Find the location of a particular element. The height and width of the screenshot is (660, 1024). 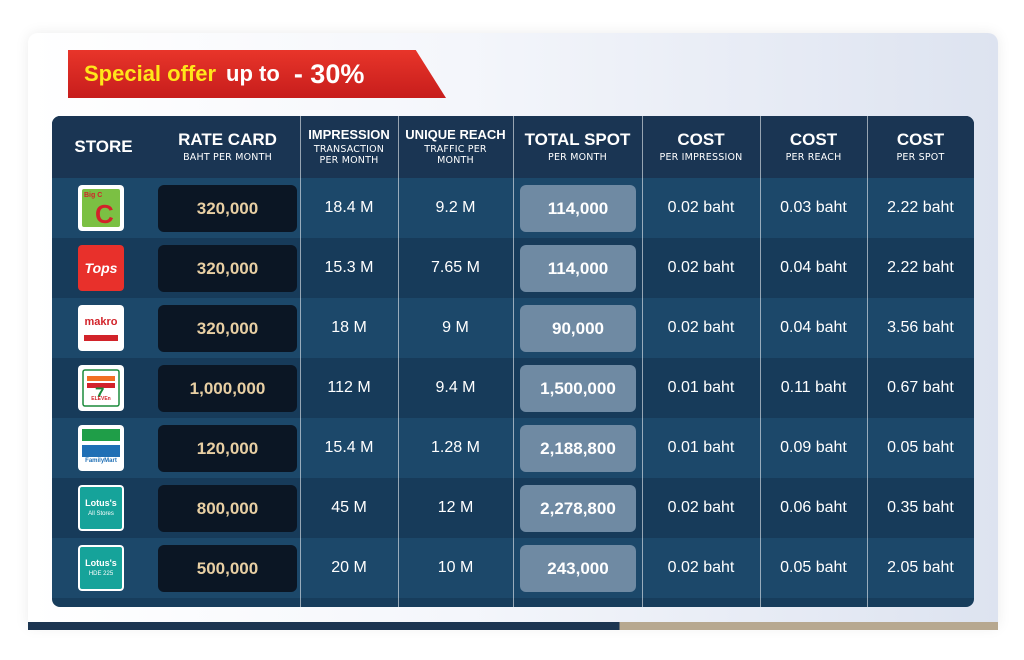

impression-value: 18 M is located at coordinates (349, 327).